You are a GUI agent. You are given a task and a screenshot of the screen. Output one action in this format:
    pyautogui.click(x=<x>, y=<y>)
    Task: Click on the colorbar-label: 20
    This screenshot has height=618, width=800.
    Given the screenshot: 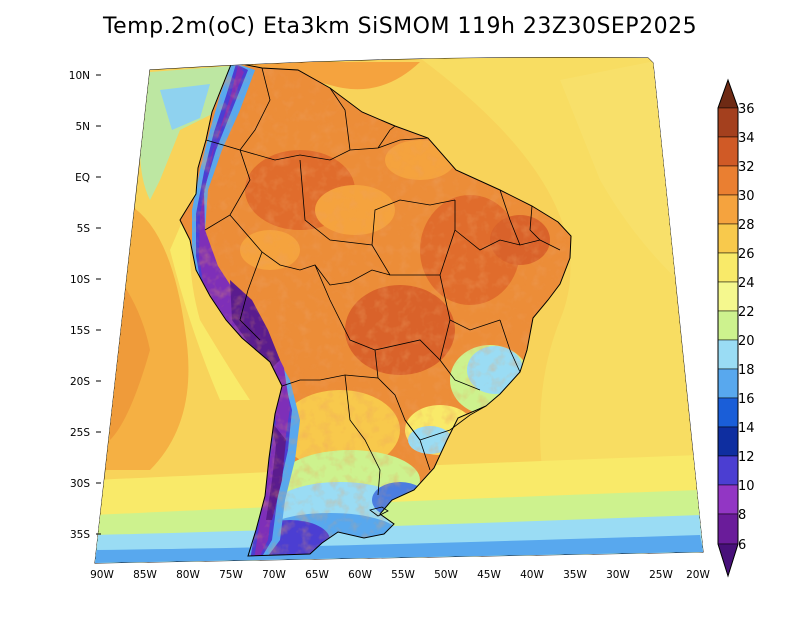 What is the action you would take?
    pyautogui.click(x=746, y=341)
    